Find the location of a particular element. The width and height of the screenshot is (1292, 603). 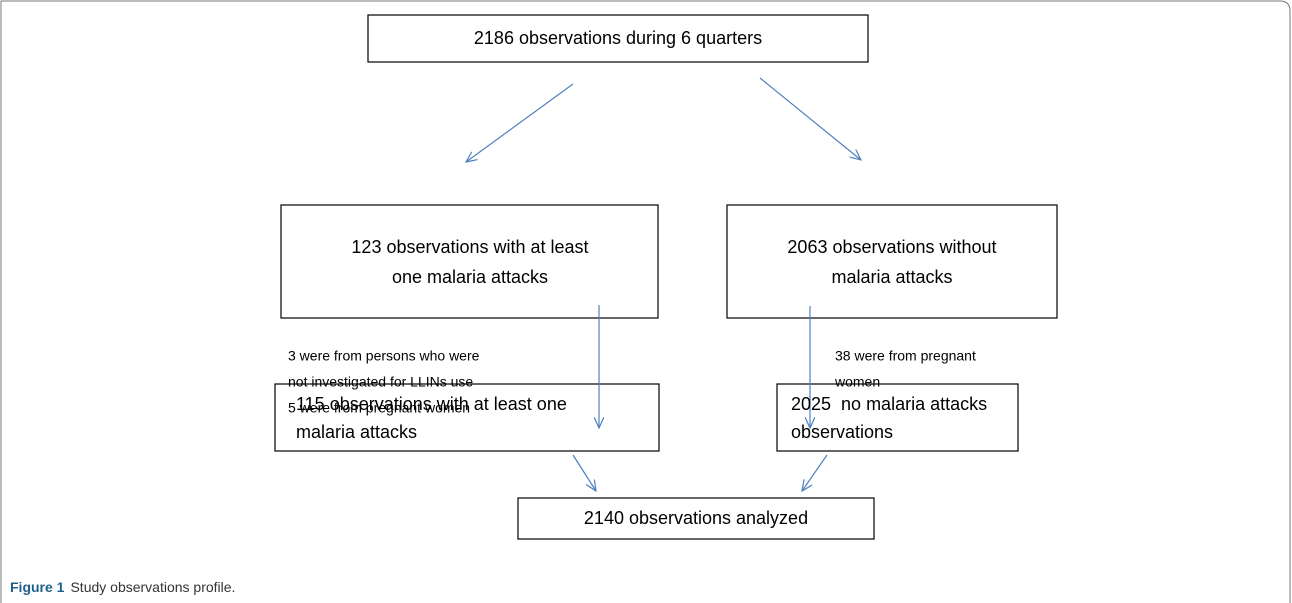

edge-note: 5 were from pregnant women is located at coordinates (379, 408).